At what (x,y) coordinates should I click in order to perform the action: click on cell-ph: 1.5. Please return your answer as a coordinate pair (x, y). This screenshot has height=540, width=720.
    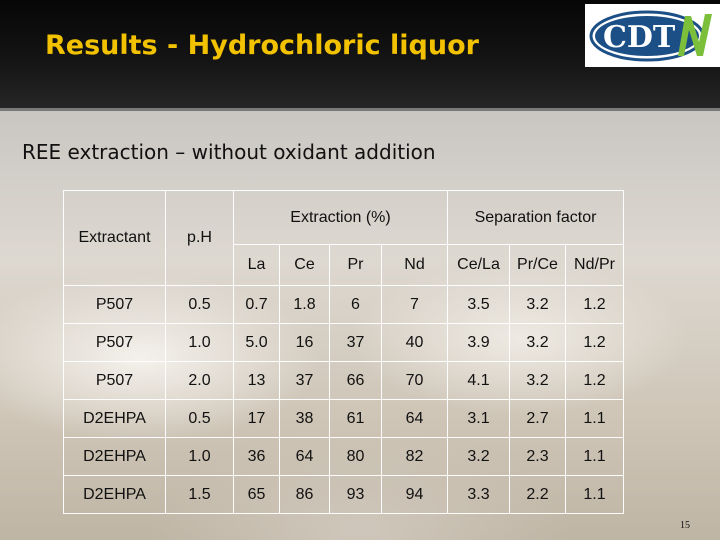
    Looking at the image, I should click on (199, 494).